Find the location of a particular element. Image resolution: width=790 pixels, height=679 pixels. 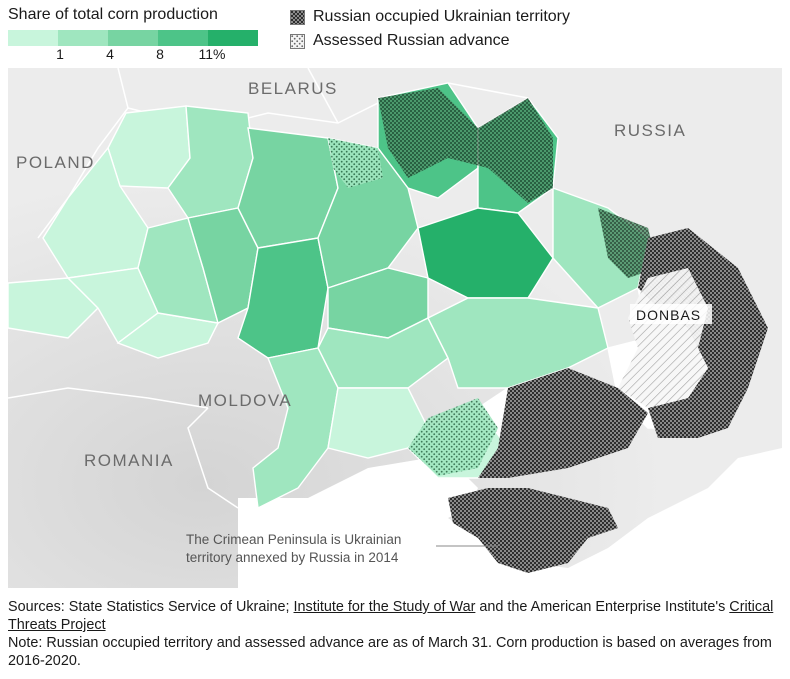

label-moldova: MOLDOVA is located at coordinates (245, 400).